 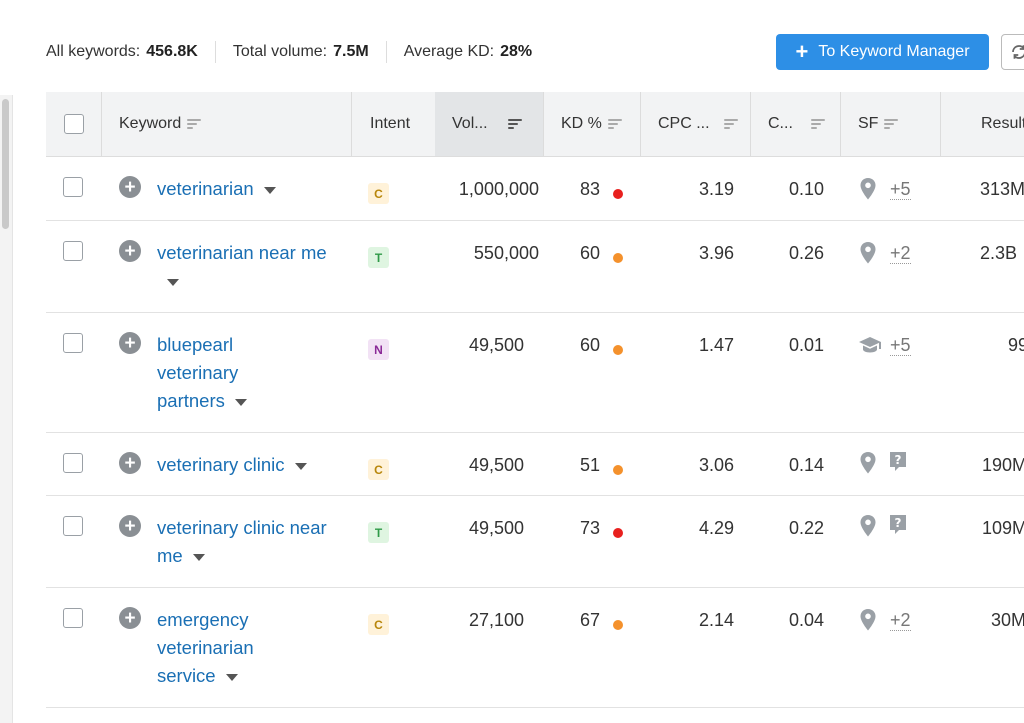 What do you see at coordinates (205, 647) in the screenshot?
I see `keyword-link: emergency veterinarian service` at bounding box center [205, 647].